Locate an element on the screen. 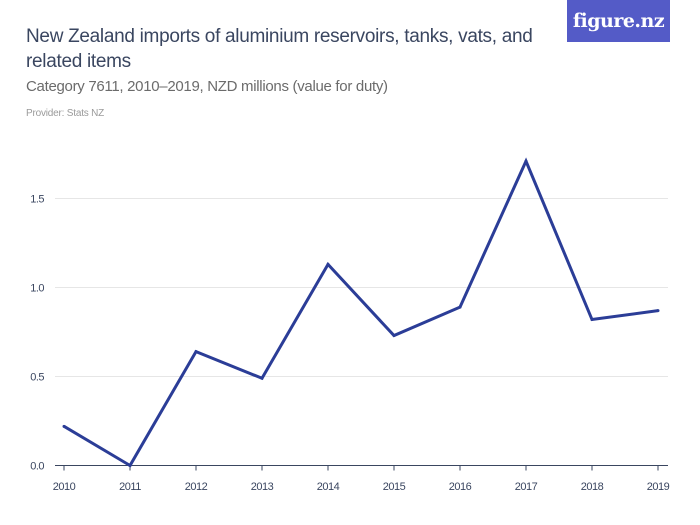  x-tick-label: 2012 is located at coordinates (196, 487).